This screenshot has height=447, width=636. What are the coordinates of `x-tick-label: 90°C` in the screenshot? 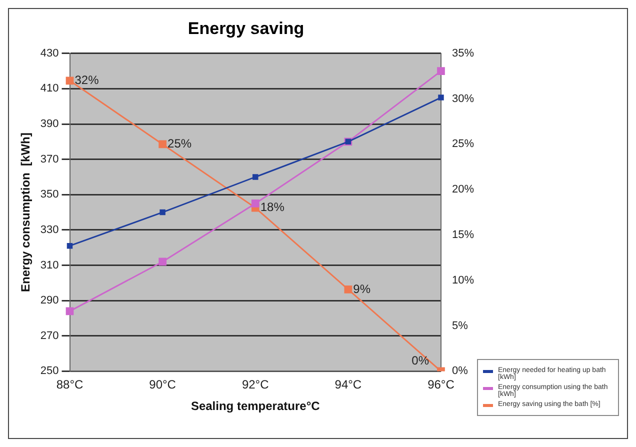 It's located at (162, 385).